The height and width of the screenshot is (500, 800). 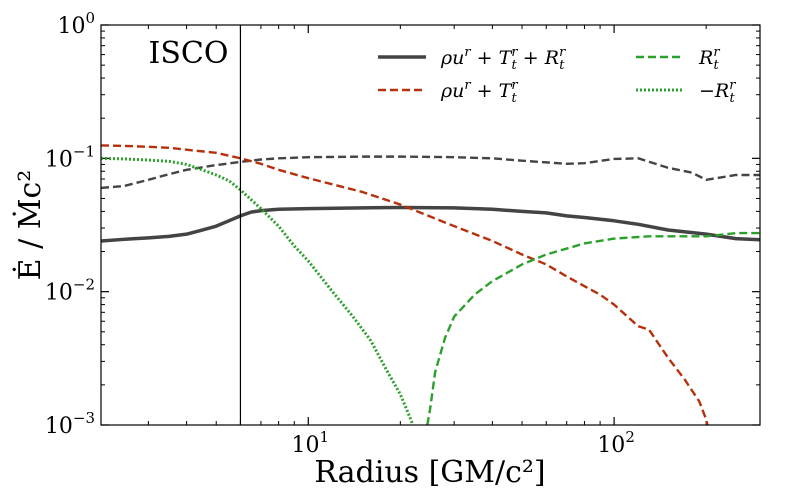 What do you see at coordinates (717, 92) in the screenshot?
I see `legend-label: −Rr t` at bounding box center [717, 92].